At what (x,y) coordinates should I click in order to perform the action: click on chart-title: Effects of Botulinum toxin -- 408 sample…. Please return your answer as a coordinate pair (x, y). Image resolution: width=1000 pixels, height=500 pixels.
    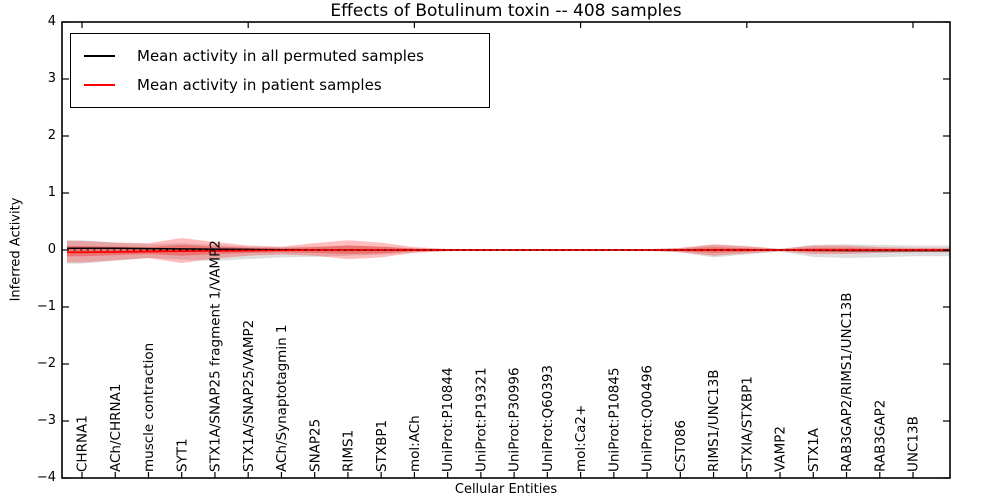
    Looking at the image, I should click on (506, 11).